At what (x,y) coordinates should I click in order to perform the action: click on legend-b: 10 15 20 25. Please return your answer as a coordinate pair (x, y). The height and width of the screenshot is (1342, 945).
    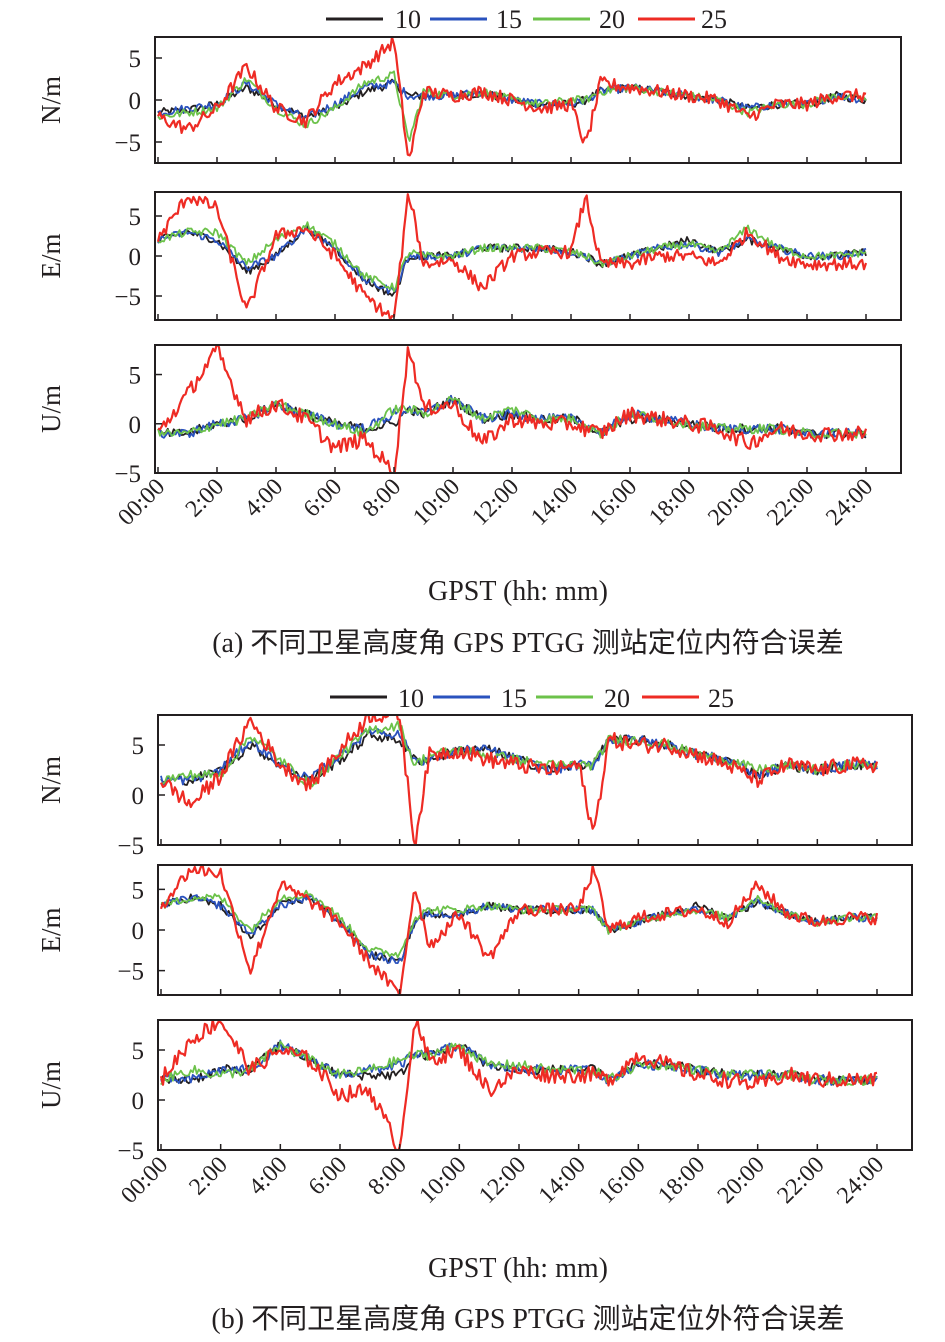
    Looking at the image, I should click on (532, 698).